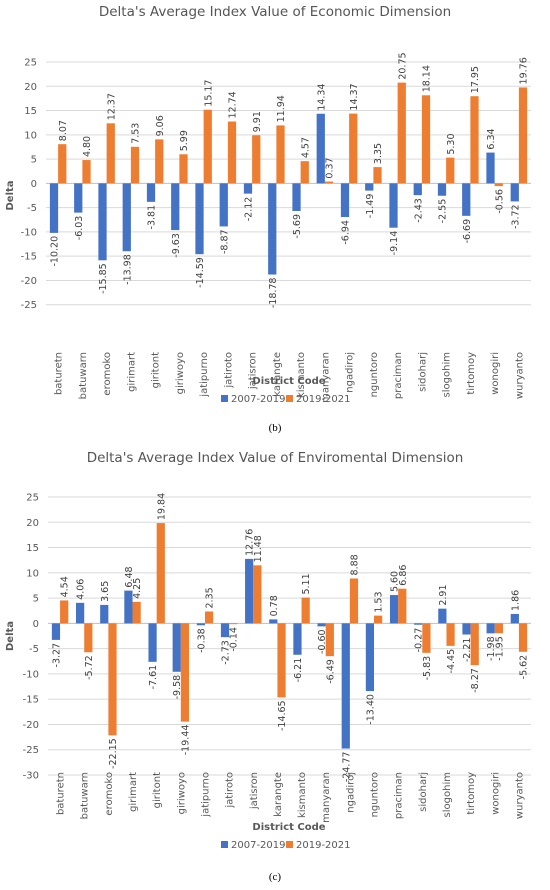 The height and width of the screenshot is (890, 550). Describe the element at coordinates (275, 877) in the screenshot. I see `panel-caption: (c)` at that location.